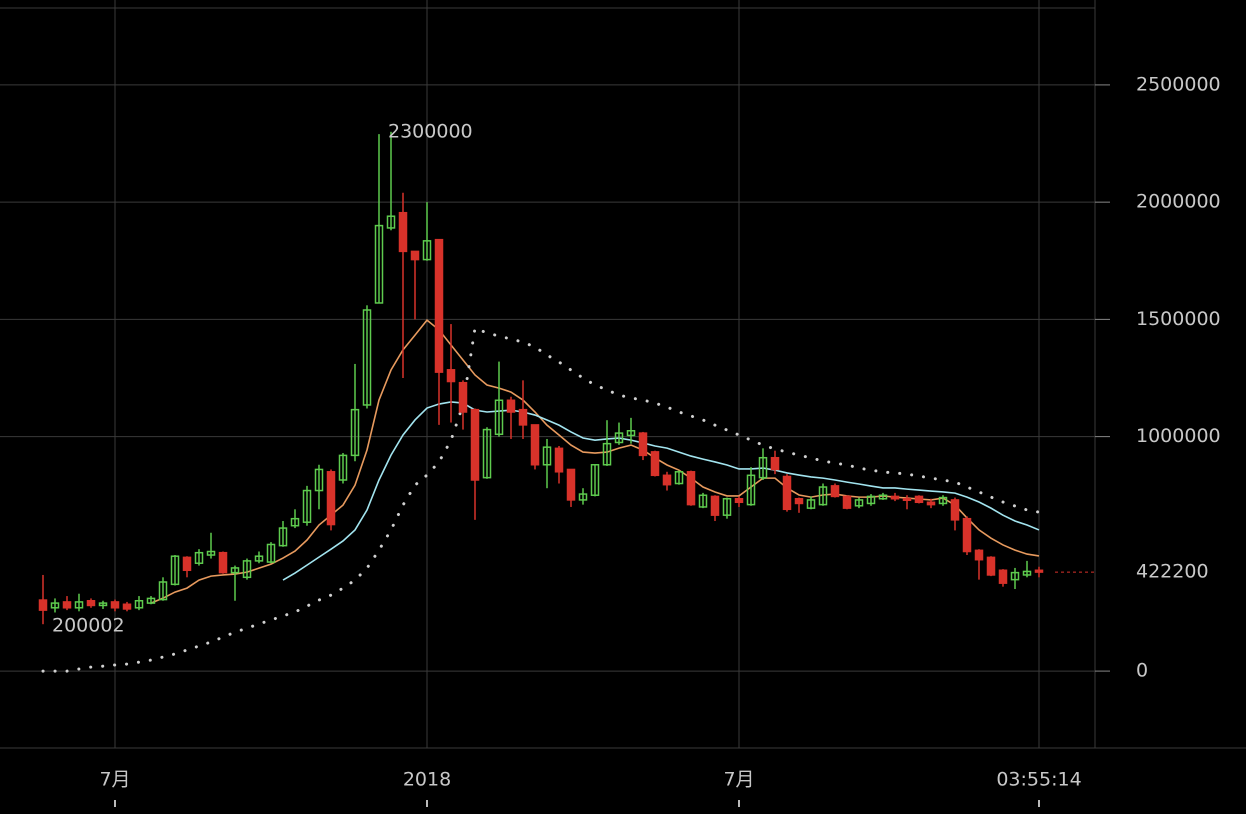 This screenshot has width=1246, height=814. Describe the element at coordinates (1038, 780) in the screenshot. I see `x-tick-label: 03:55:14` at that location.